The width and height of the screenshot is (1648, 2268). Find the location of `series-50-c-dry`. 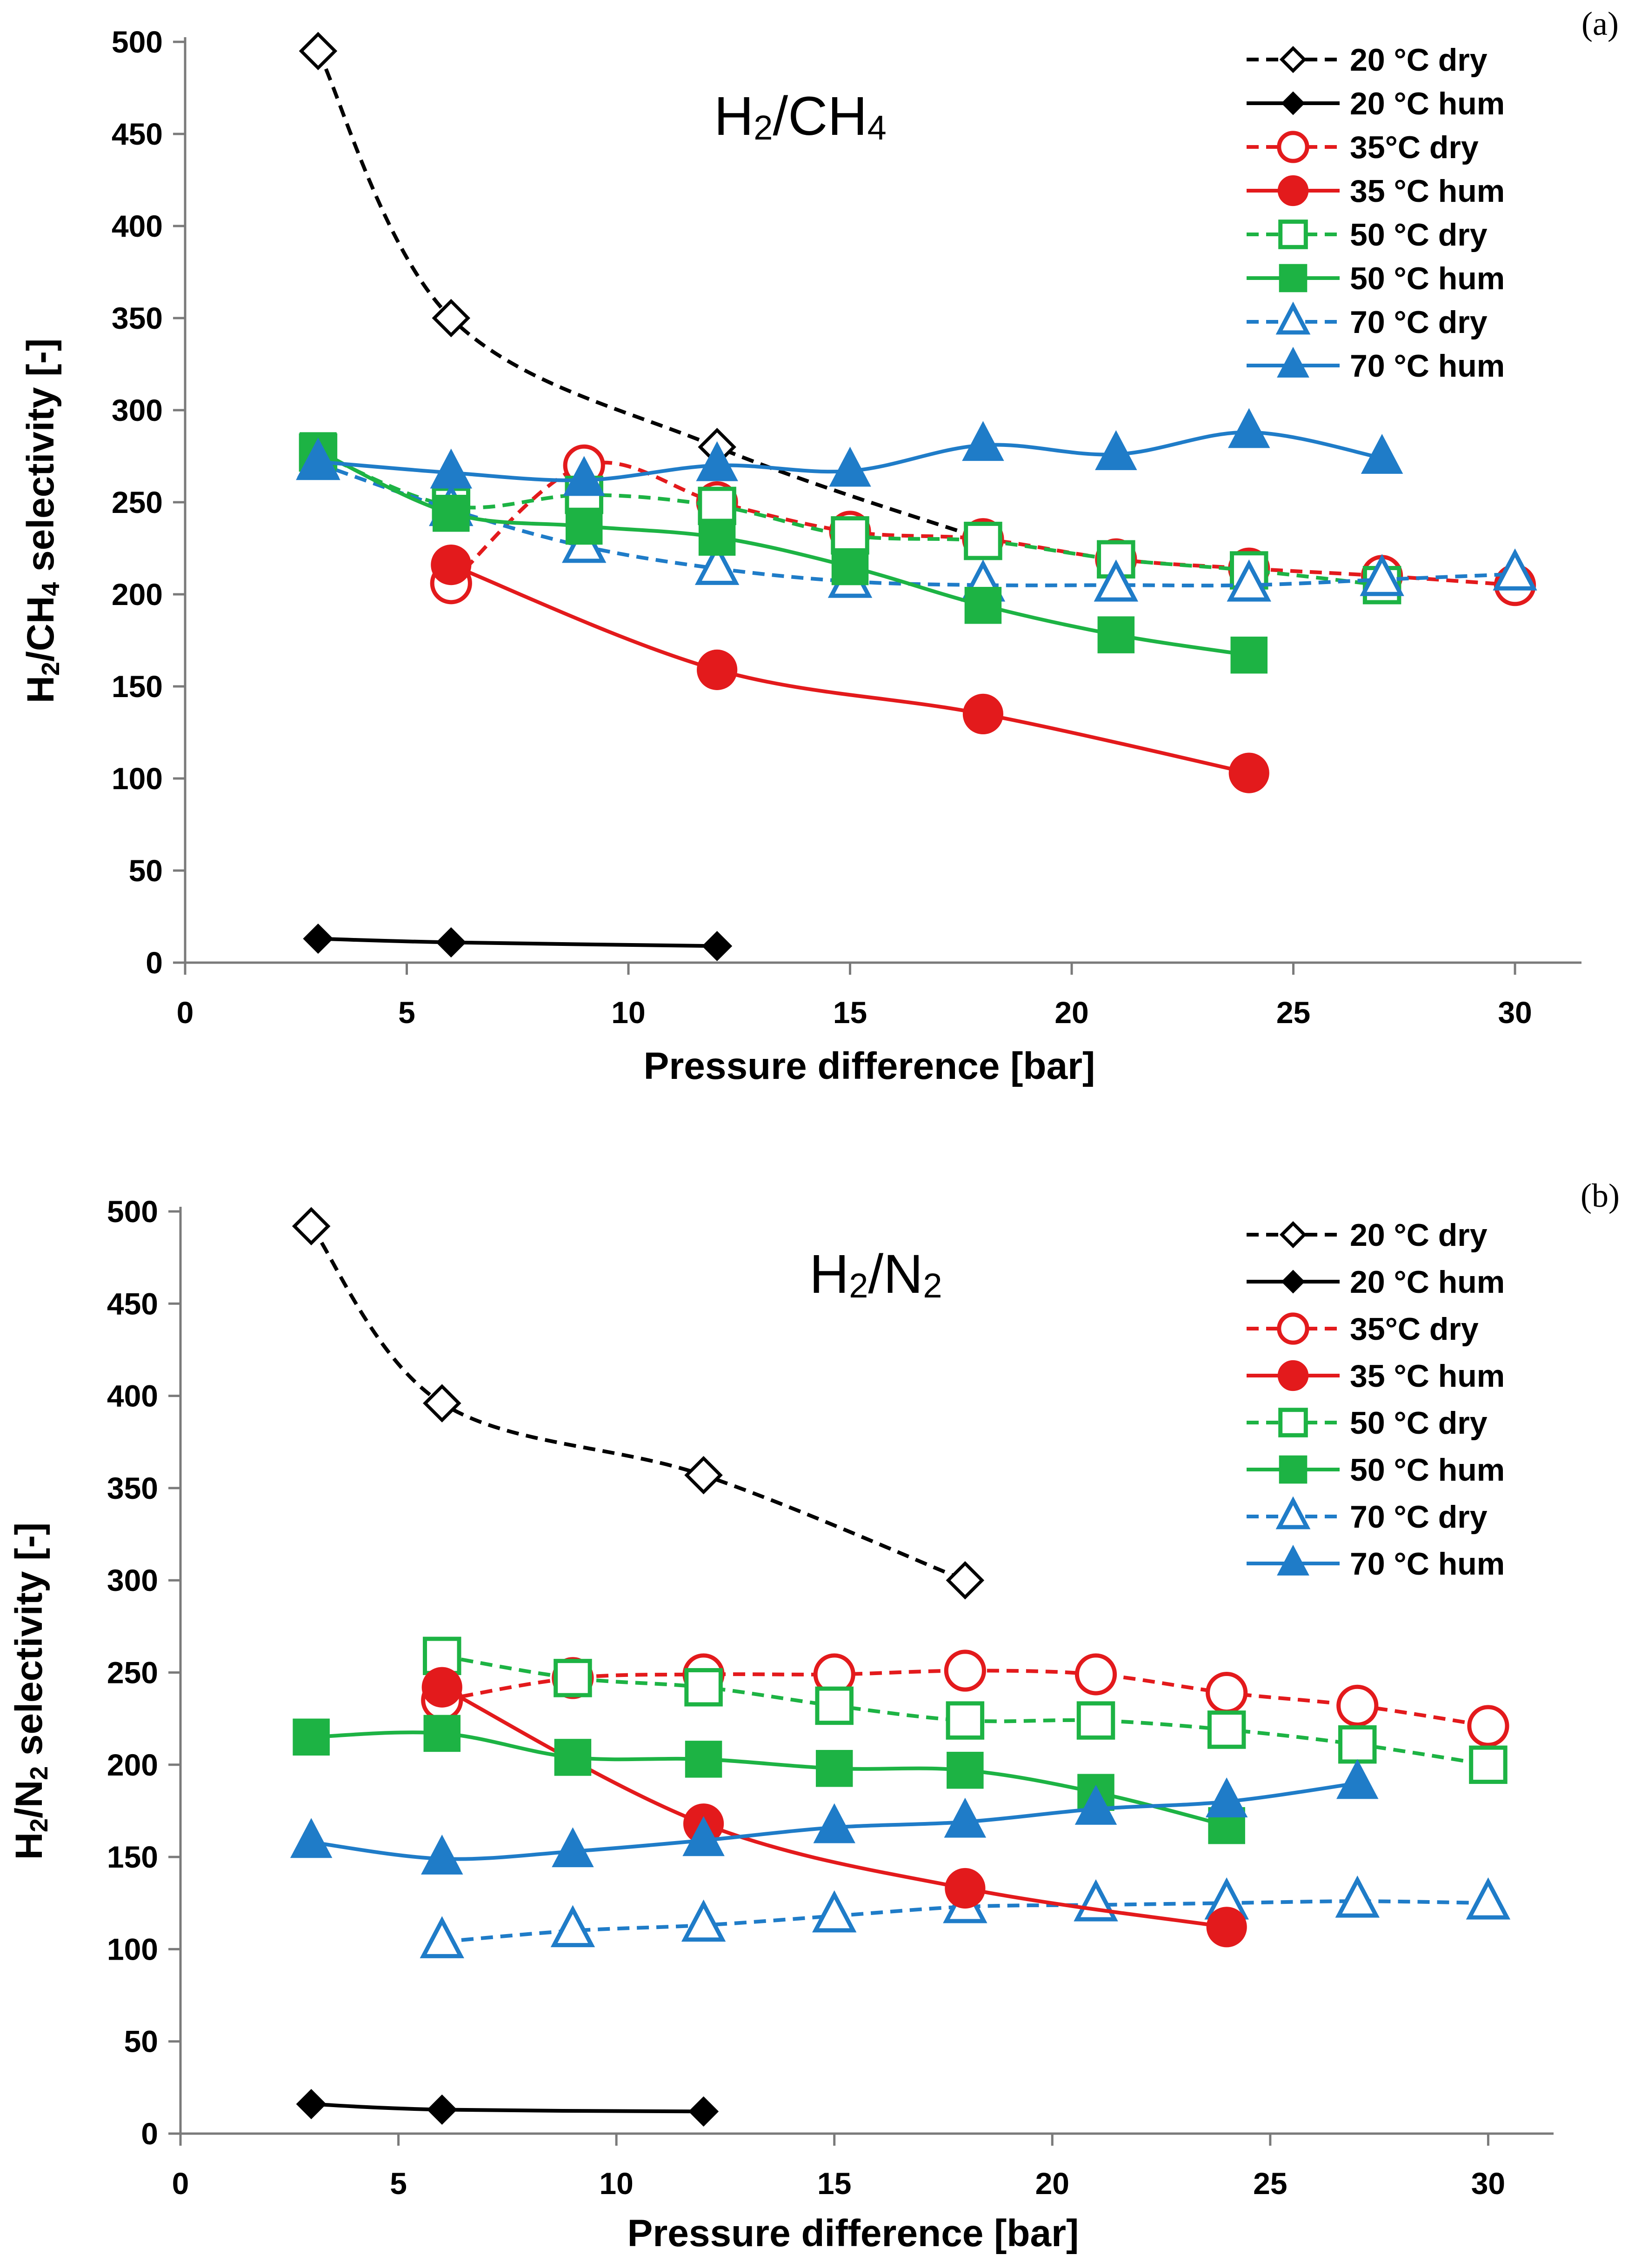

series-50-c-dry is located at coordinates (966, 1710).